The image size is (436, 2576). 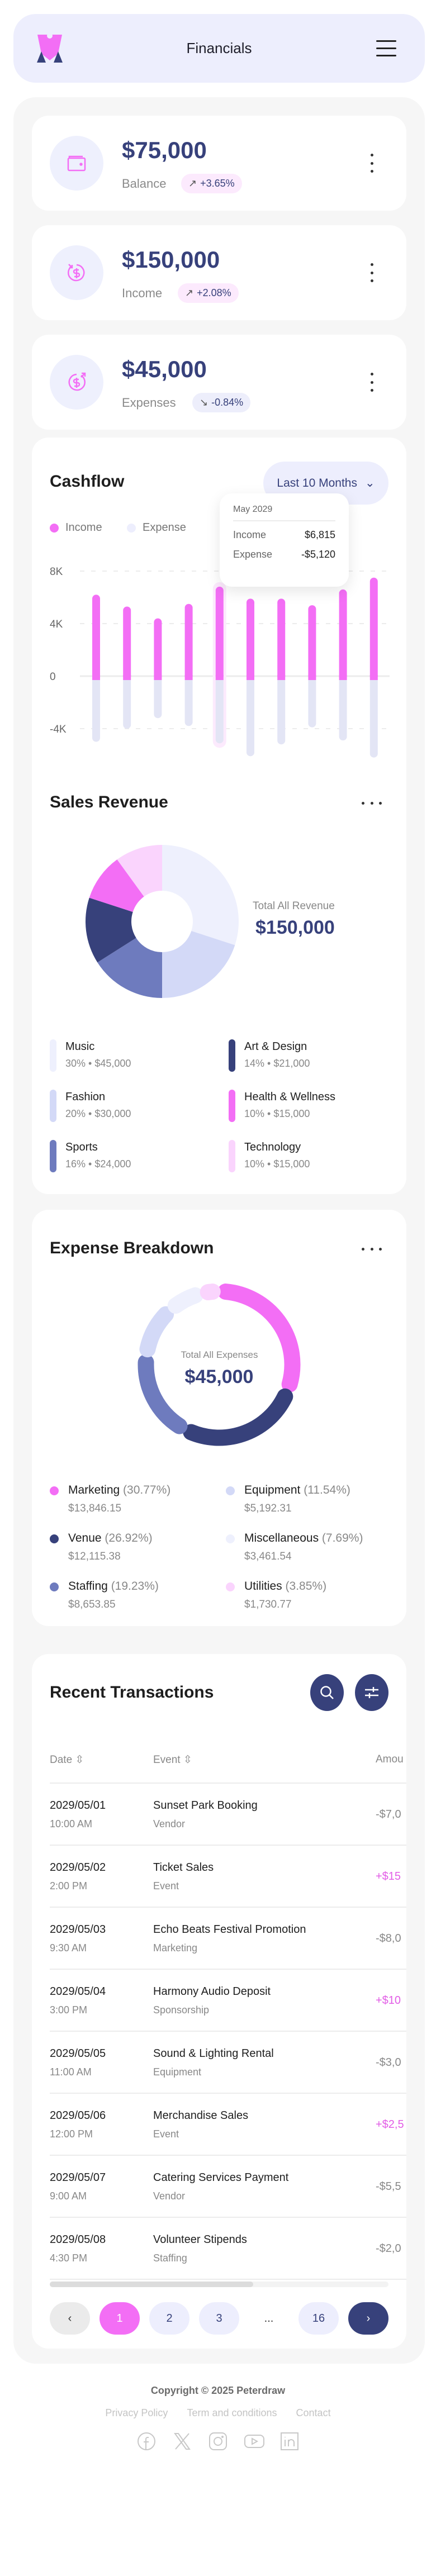 What do you see at coordinates (139, 871) in the screenshot?
I see `pie-slice-technology` at bounding box center [139, 871].